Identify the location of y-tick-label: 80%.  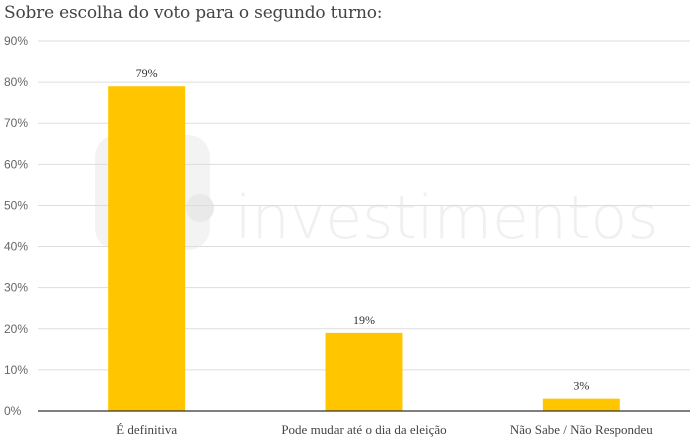
(16, 82).